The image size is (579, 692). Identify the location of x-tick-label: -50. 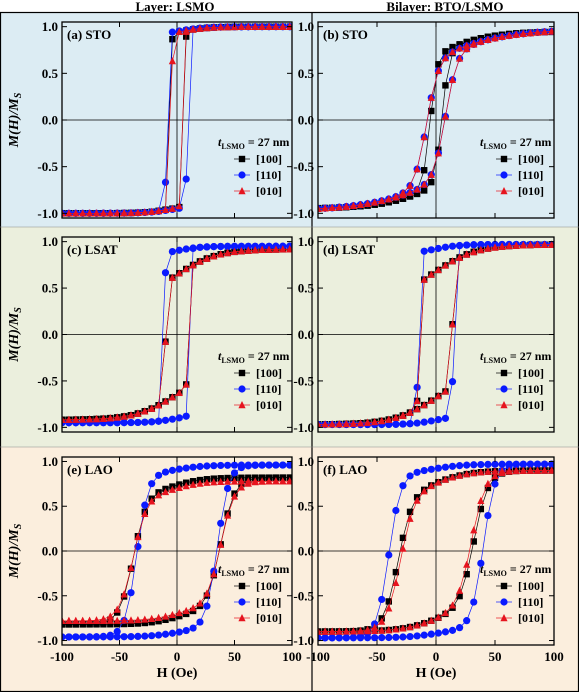
(119, 656).